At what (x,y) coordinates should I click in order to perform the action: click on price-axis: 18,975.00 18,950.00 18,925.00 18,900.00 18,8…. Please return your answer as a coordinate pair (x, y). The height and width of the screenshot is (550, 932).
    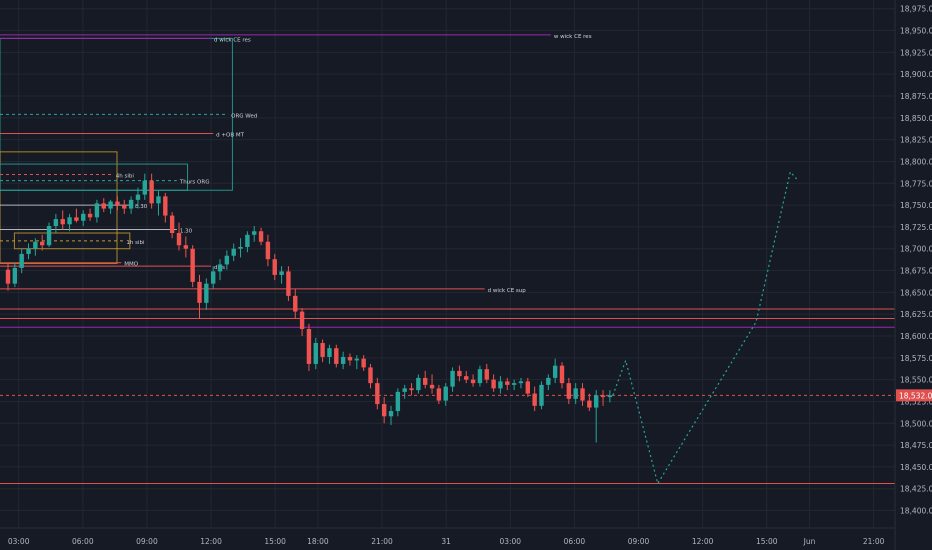
    Looking at the image, I should click on (913, 275).